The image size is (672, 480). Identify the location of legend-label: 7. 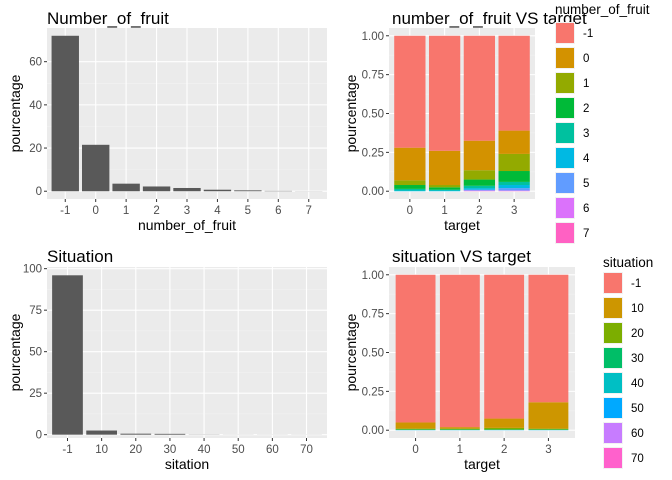
(586, 234).